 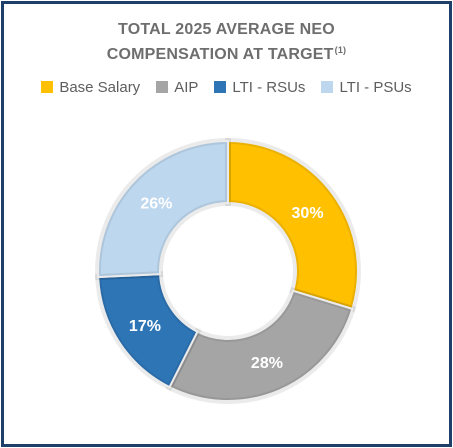 I want to click on legend-item-base-salary: Base Salary, so click(x=90, y=87).